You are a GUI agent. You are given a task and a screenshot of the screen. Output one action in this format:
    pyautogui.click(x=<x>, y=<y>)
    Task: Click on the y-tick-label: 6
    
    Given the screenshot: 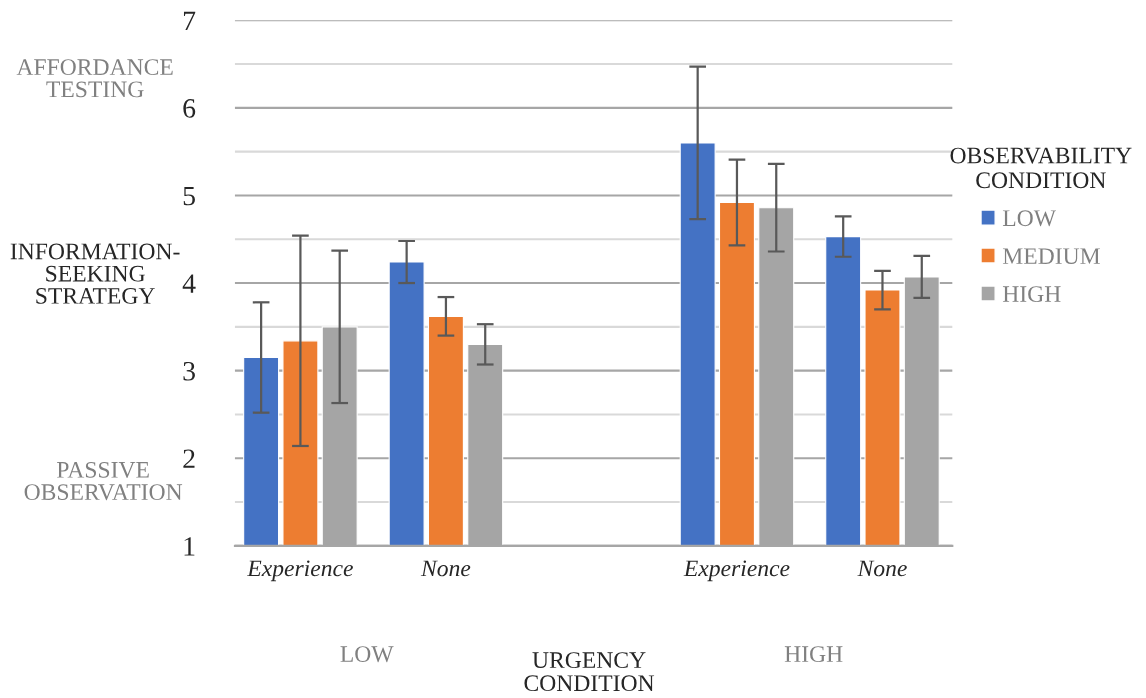 What is the action you would take?
    pyautogui.click(x=189, y=108)
    